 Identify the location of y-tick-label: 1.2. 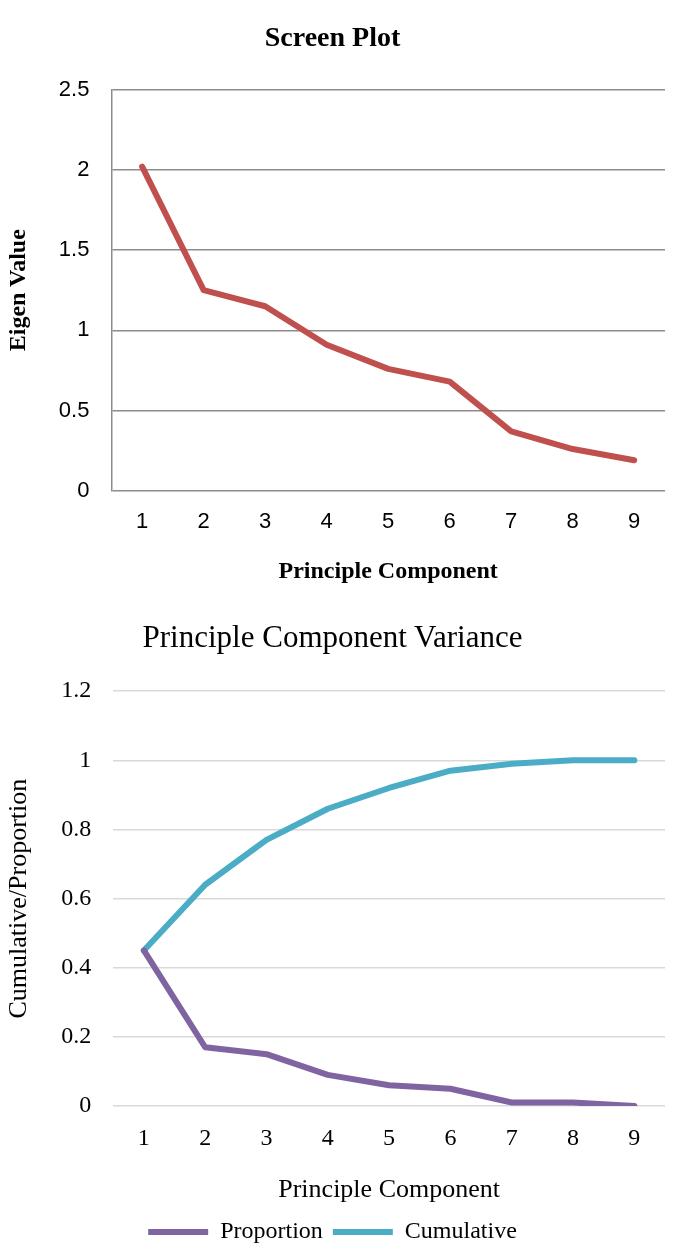
(76, 689).